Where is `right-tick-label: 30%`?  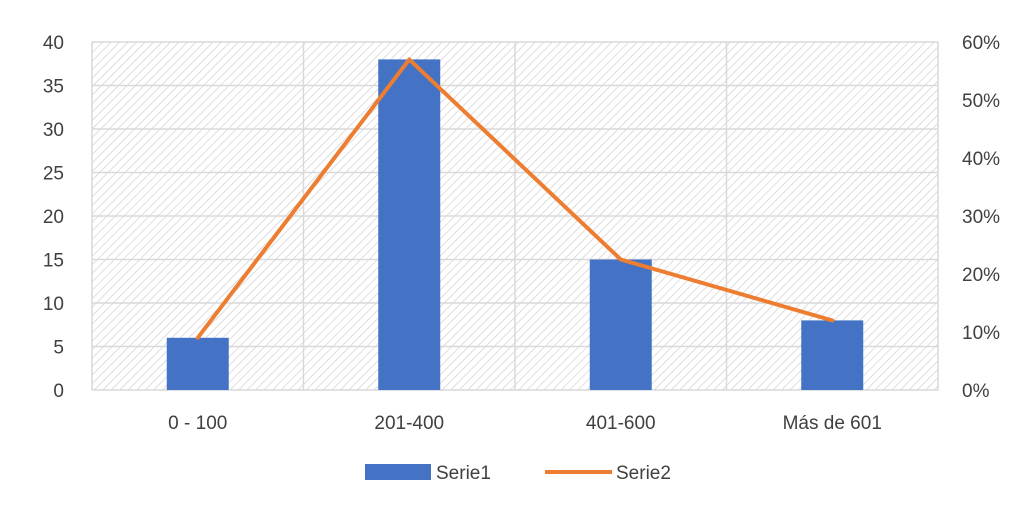 right-tick-label: 30% is located at coordinates (981, 217).